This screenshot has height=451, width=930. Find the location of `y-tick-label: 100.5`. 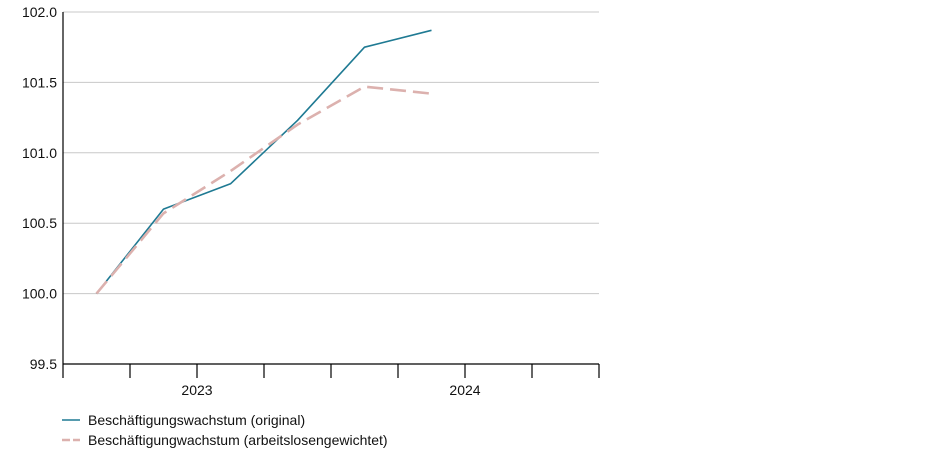

y-tick-label: 100.5 is located at coordinates (39, 223).